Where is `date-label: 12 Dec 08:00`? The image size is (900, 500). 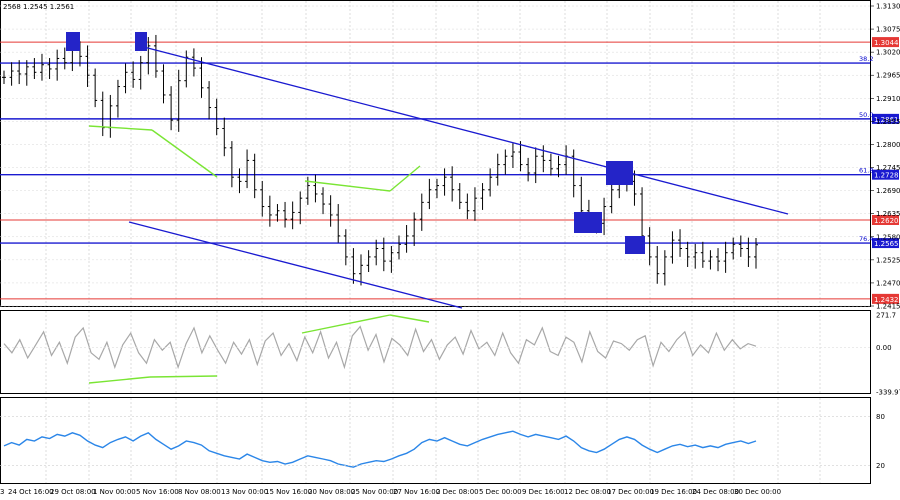 date-label: 12 Dec 08:00 is located at coordinates (587, 492).